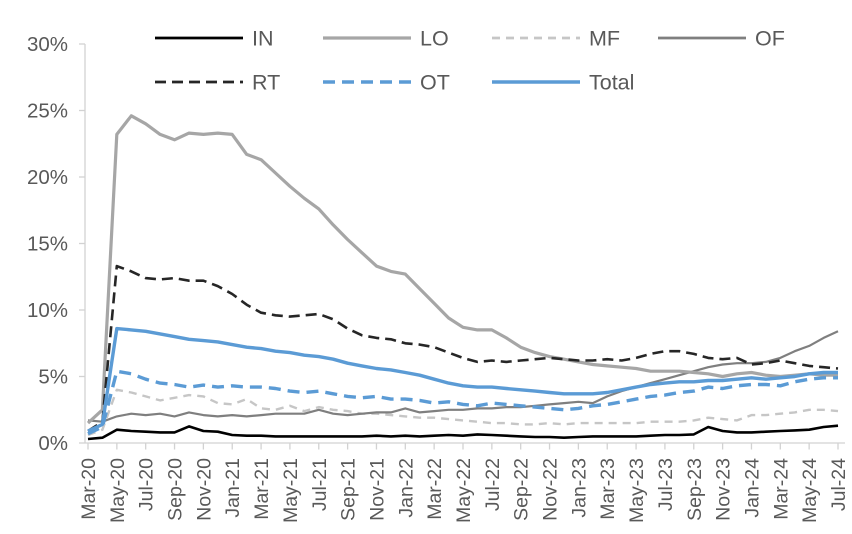  I want to click on x-axis-label: Sep-21, so click(349, 489).